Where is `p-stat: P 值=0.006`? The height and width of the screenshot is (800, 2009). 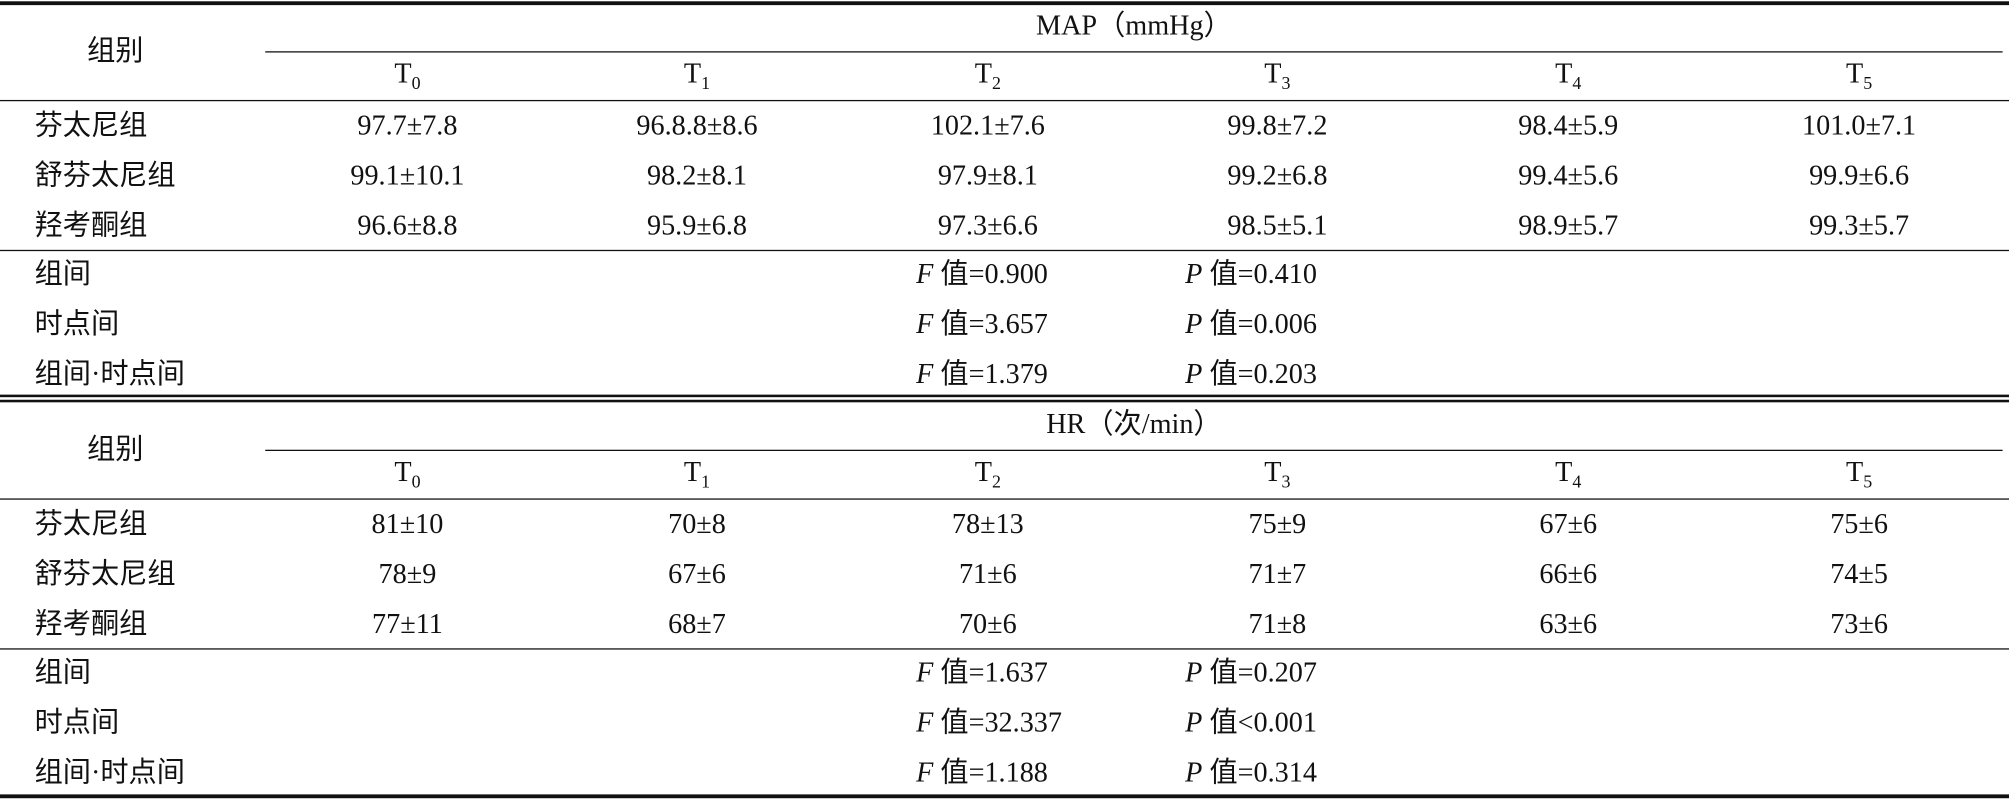 p-stat: P 值=0.006 is located at coordinates (1251, 323).